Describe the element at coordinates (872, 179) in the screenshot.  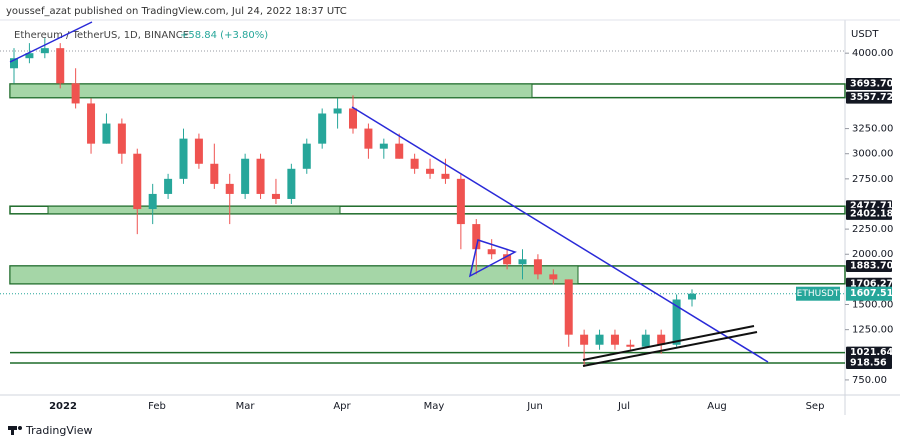
I see `y-tick-label: 2750.00` at that location.